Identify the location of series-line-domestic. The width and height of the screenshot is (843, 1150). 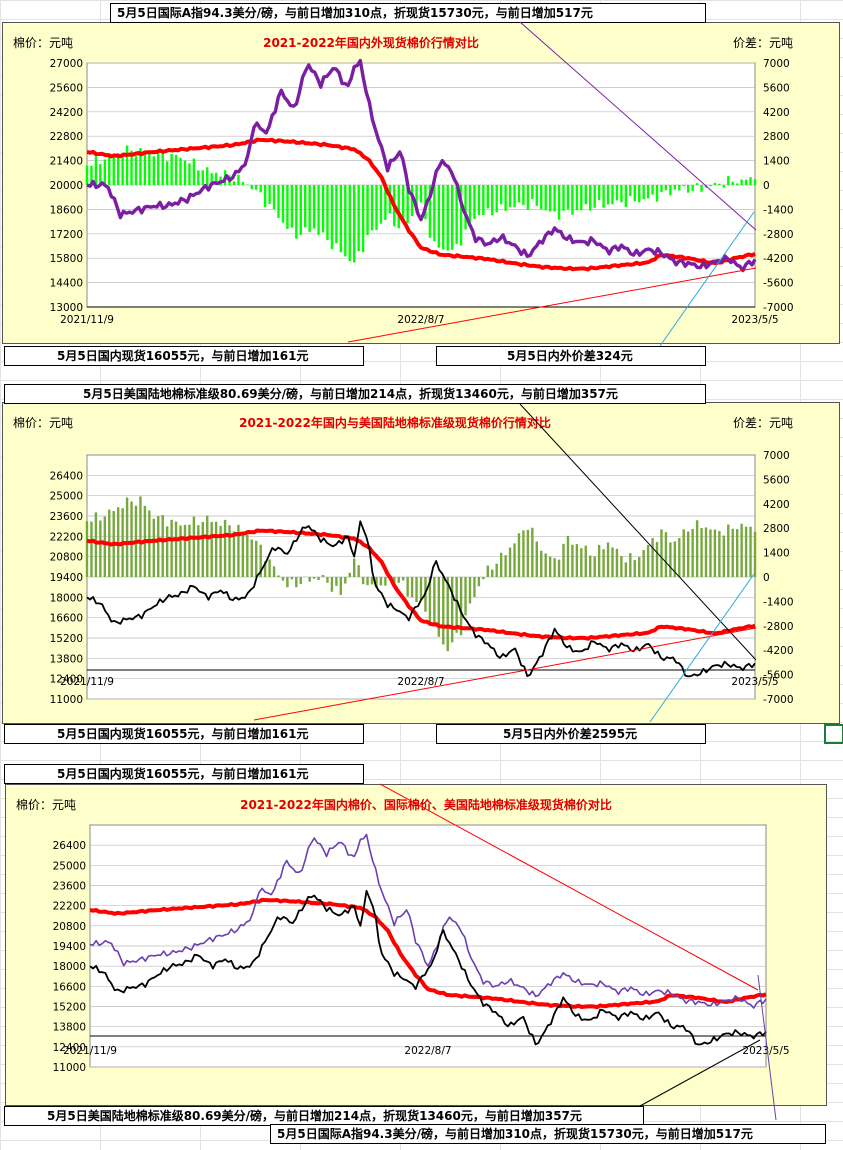
(421, 204).